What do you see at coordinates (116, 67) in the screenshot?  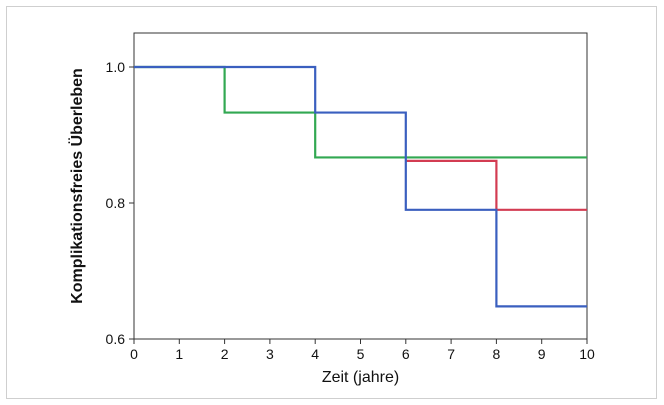 I see `y-tick-label: 1.0` at bounding box center [116, 67].